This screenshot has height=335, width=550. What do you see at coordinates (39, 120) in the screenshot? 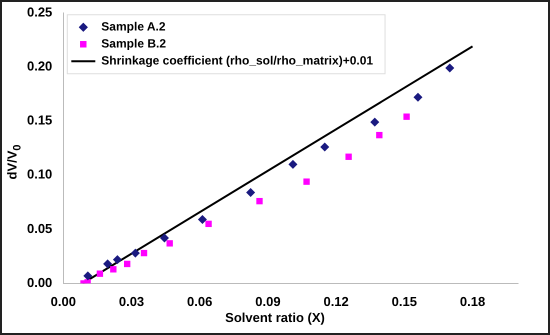
I see `y-tick-label: 0.15` at bounding box center [39, 120].